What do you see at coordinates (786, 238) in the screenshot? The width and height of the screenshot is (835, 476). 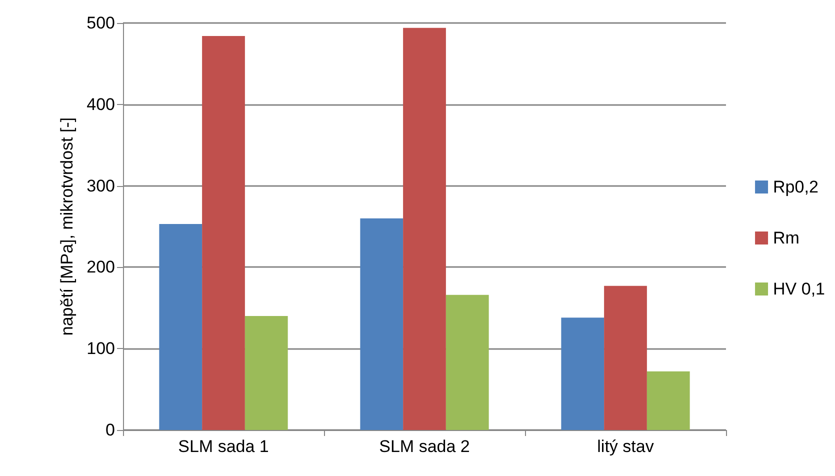 I see `legend-label: Rm` at bounding box center [786, 238].